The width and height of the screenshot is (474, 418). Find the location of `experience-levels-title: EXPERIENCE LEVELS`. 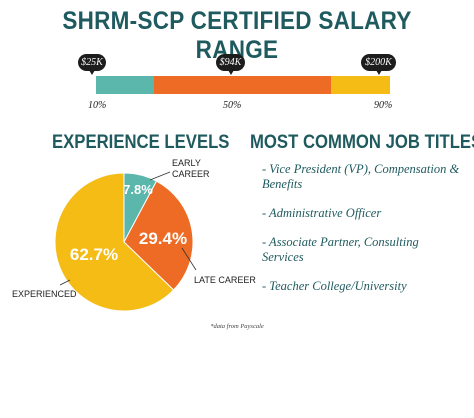

experience-levels-title: EXPERIENCE LEVELS is located at coordinates (141, 142).